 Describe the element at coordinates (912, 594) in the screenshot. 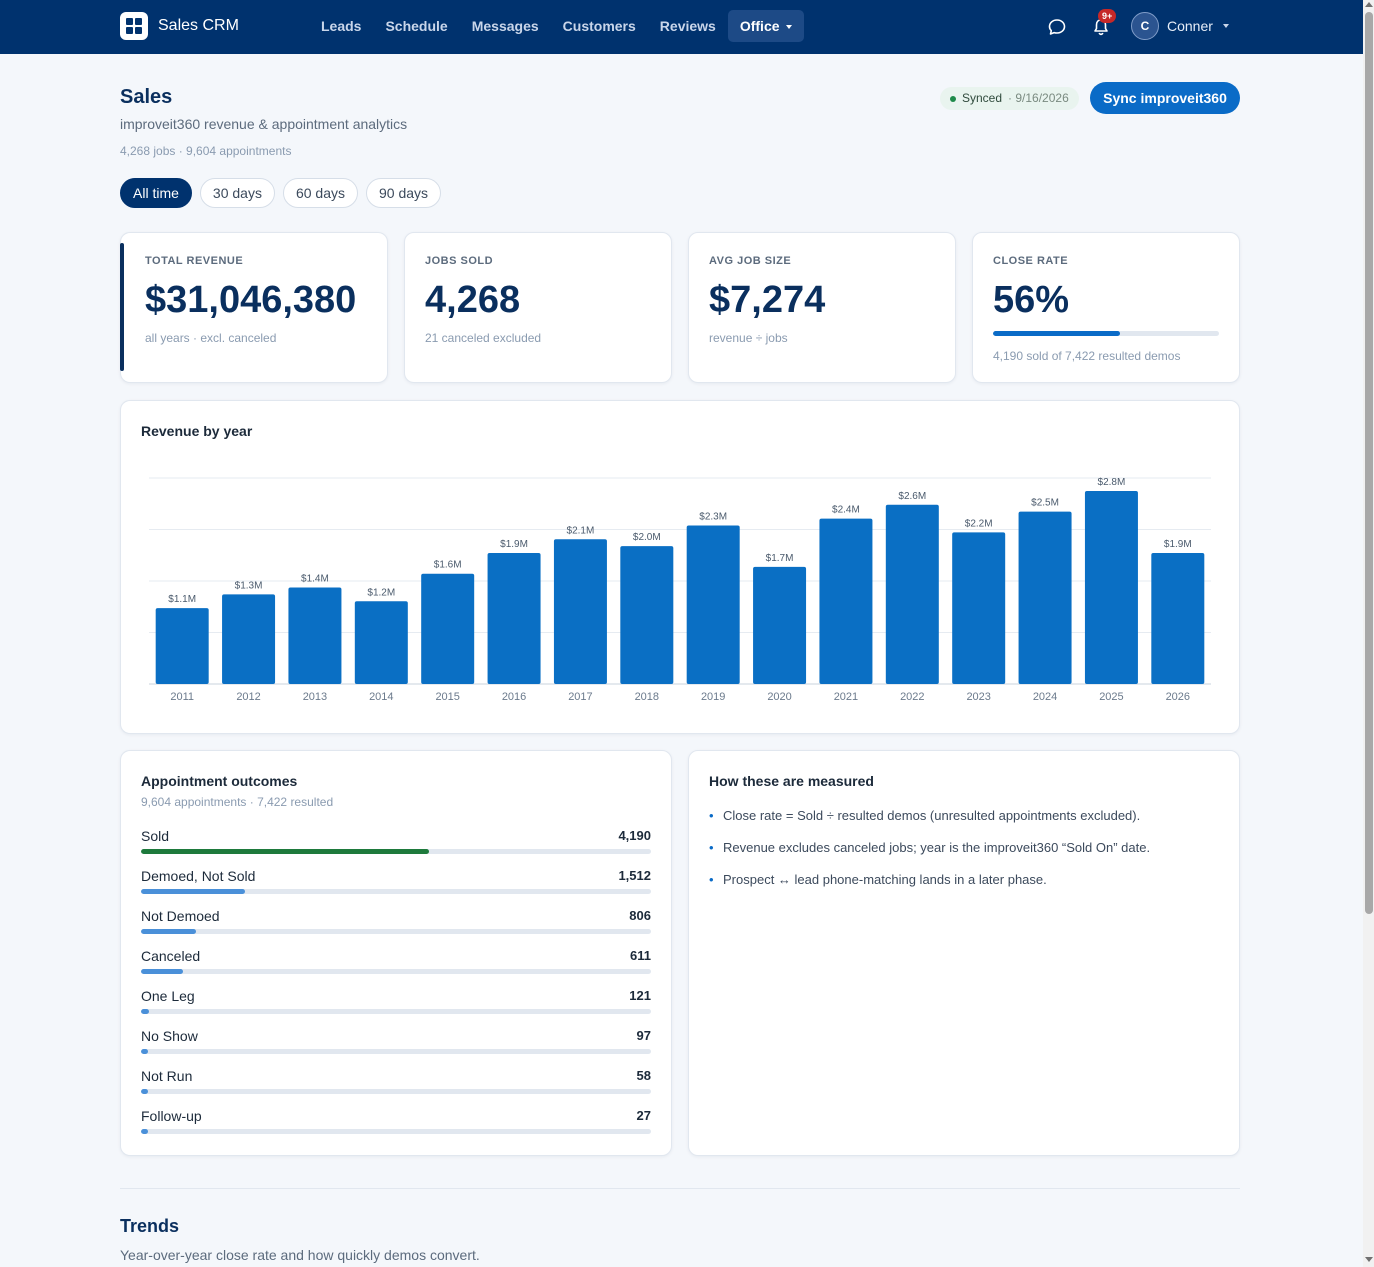

I see `bar-2022` at that location.